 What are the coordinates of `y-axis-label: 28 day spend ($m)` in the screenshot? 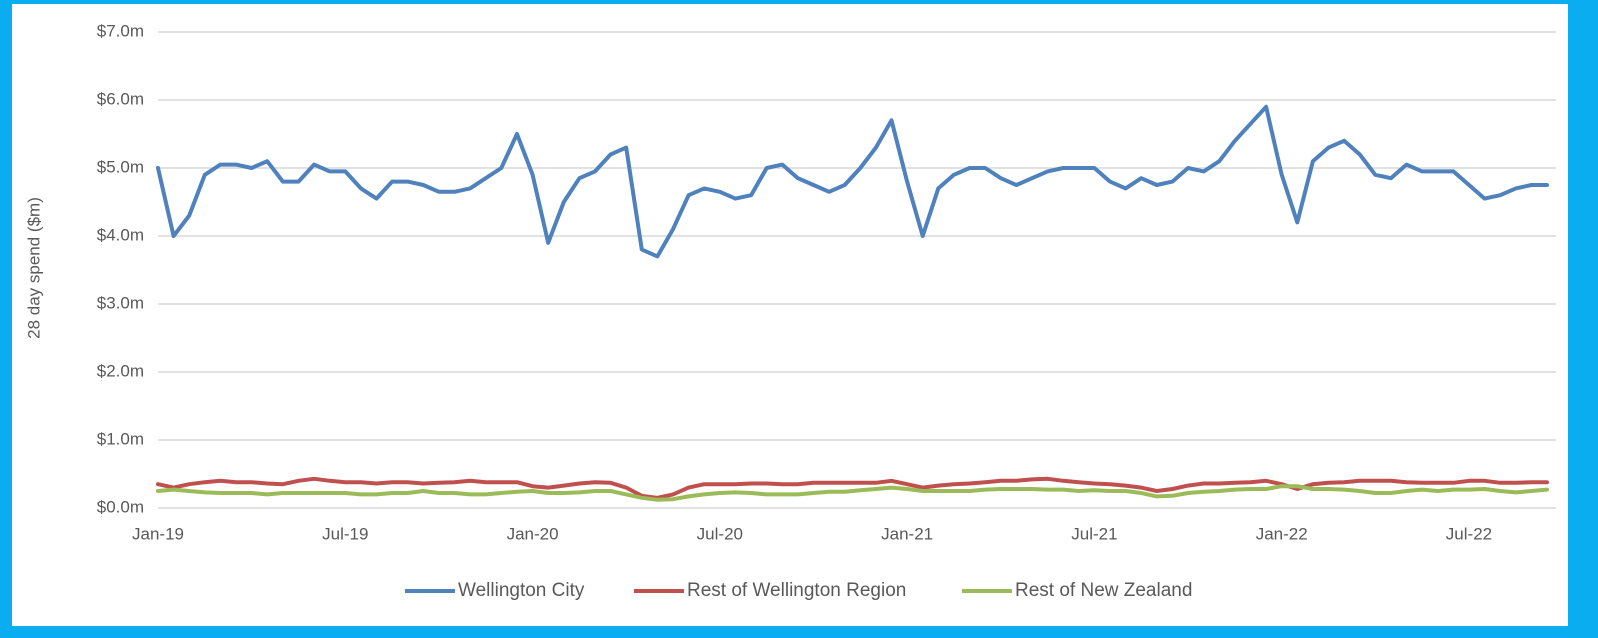 It's located at (33, 268).